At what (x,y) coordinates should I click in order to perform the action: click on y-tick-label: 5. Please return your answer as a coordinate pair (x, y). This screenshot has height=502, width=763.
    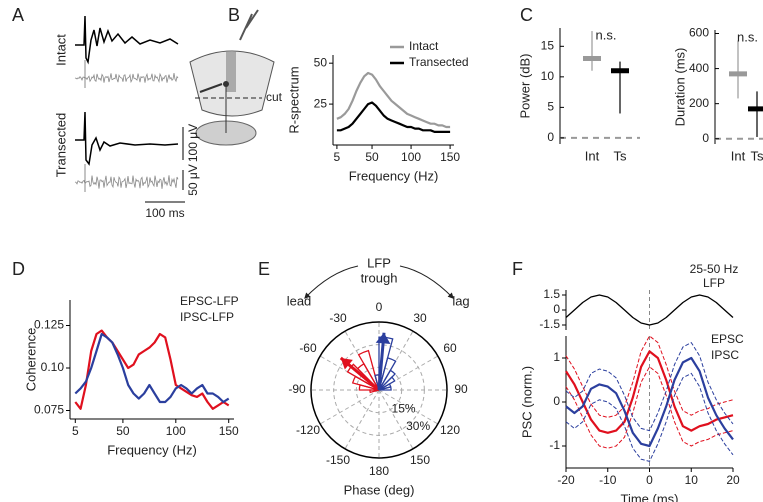
    Looking at the image, I should click on (550, 107).